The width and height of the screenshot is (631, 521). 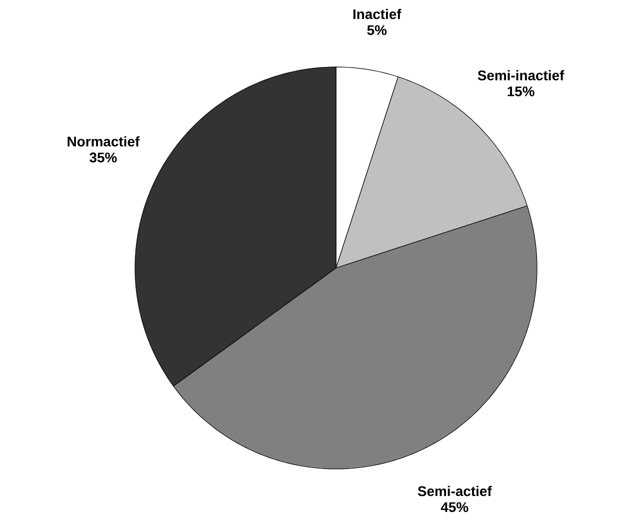 I want to click on slice-label: Normactief, so click(x=104, y=141).